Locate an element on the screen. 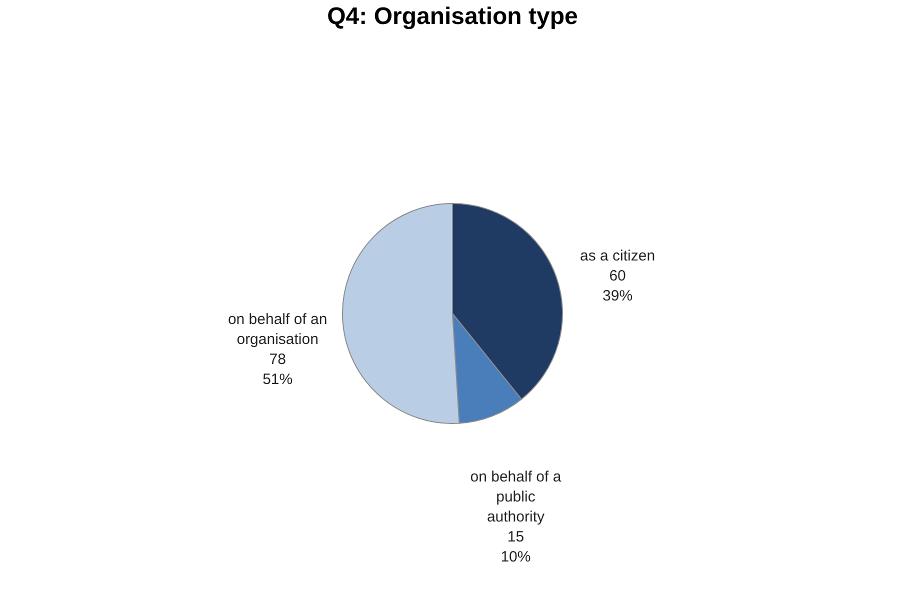 This screenshot has height=593, width=905. slice-label: on behalf of a public authority is located at coordinates (516, 497).